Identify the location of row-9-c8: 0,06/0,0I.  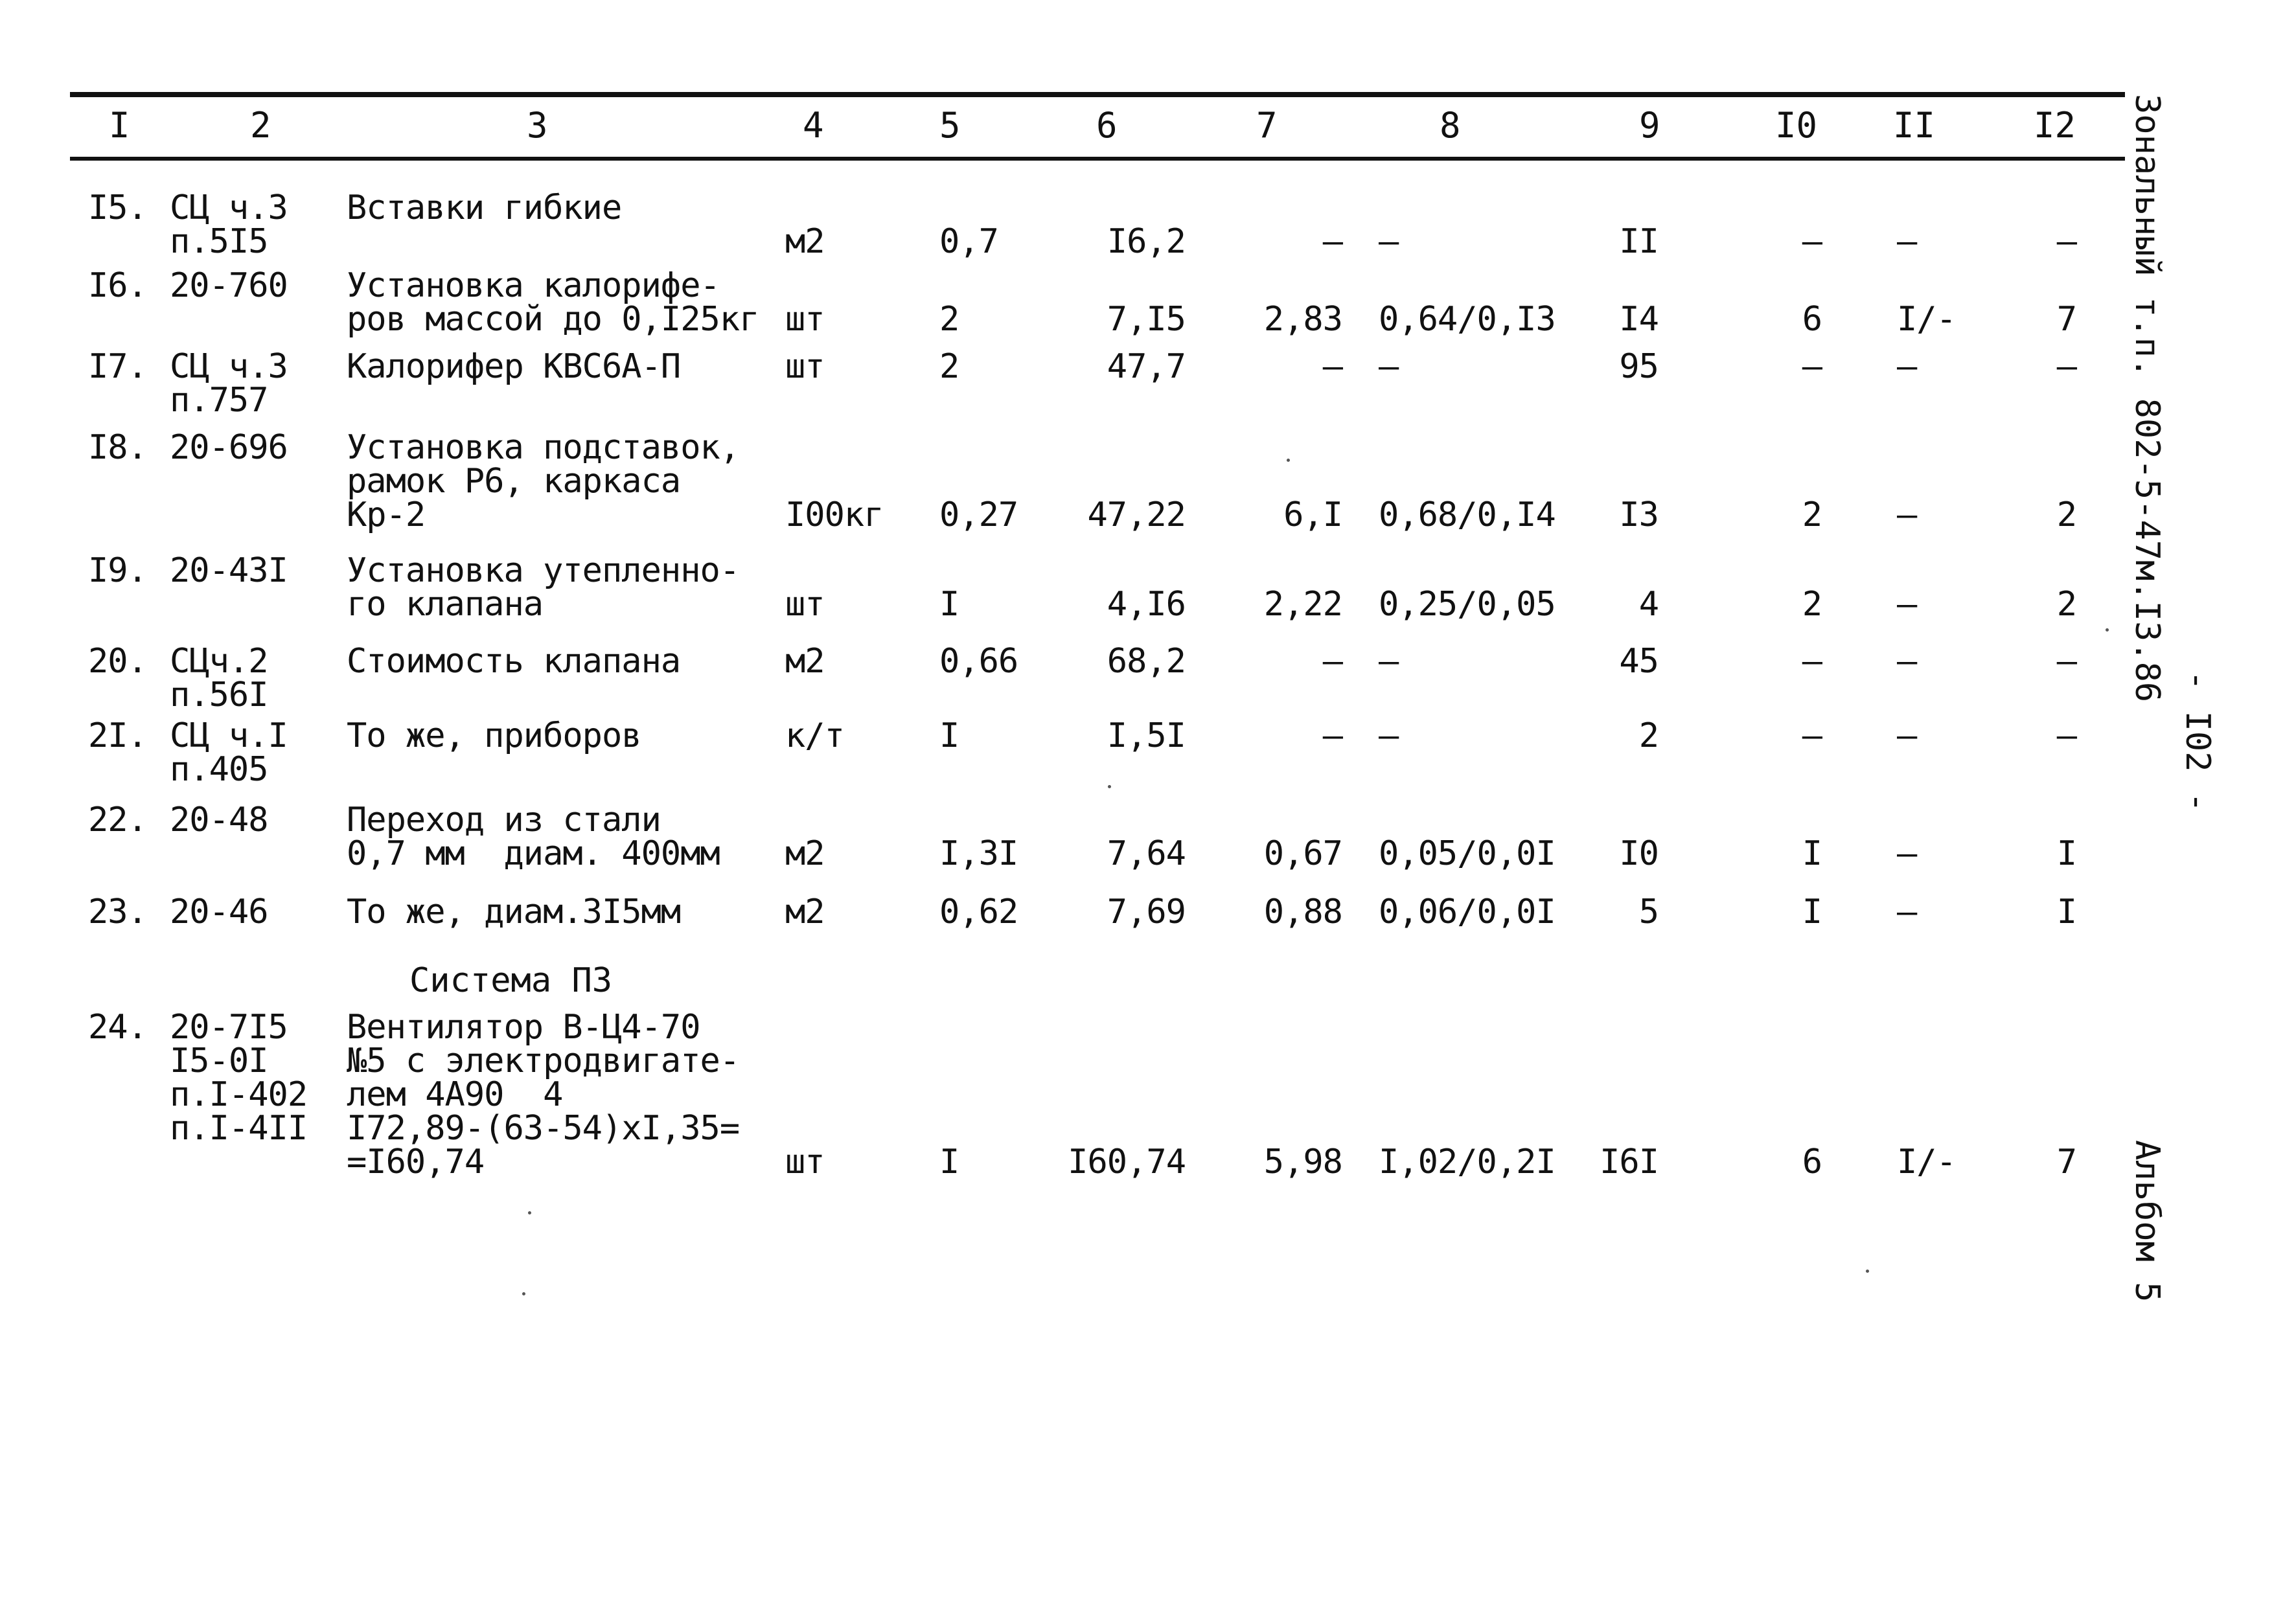
(1468, 912).